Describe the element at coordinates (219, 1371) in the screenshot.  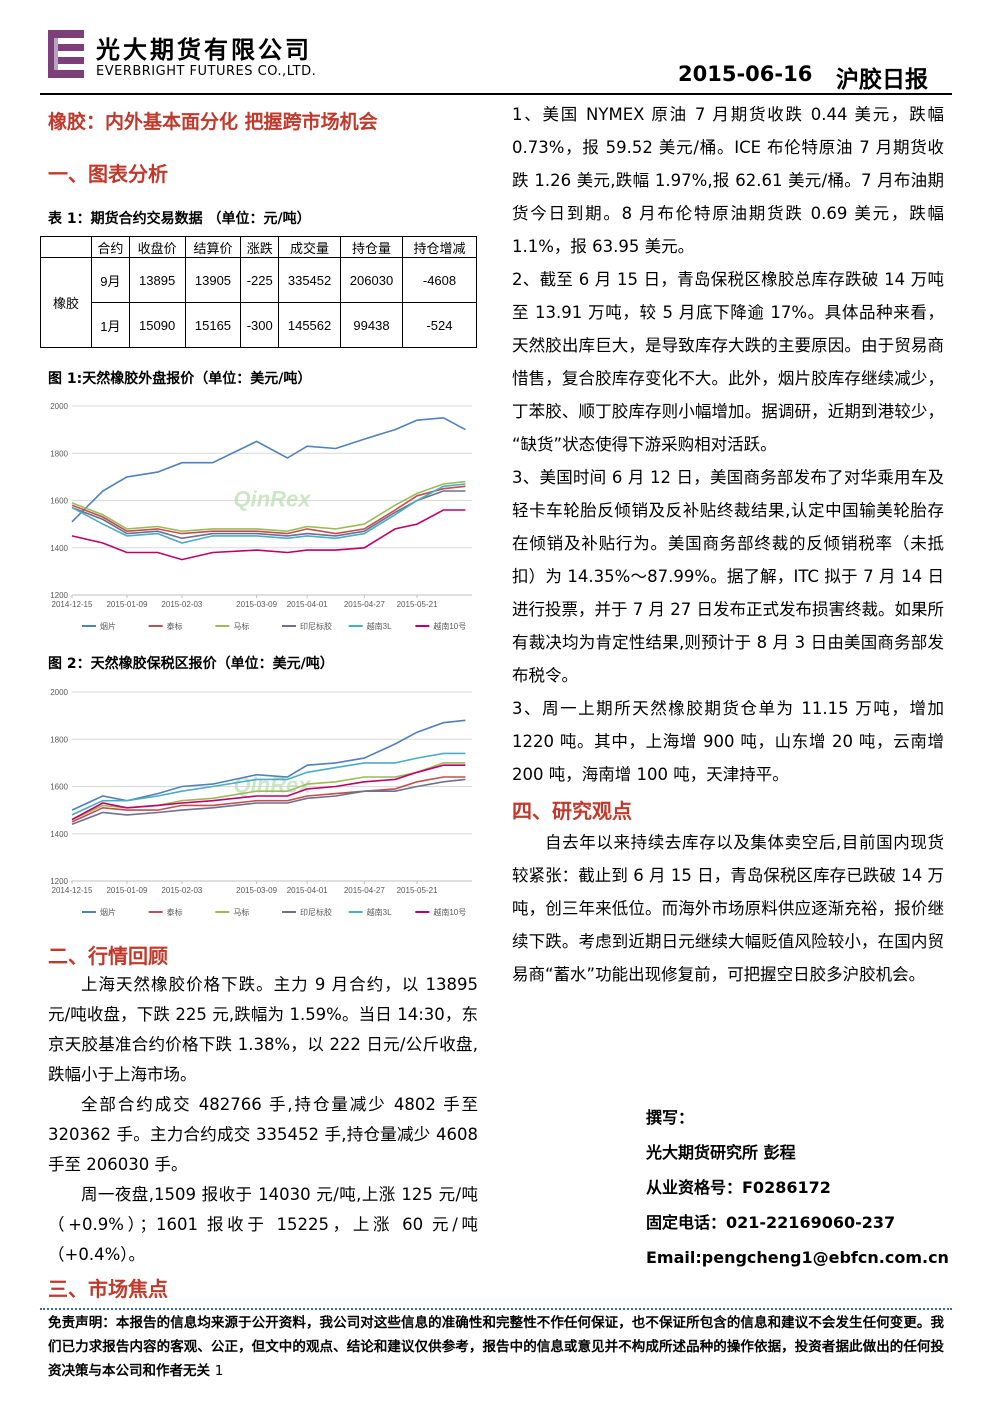
I see `page-number: 1` at that location.